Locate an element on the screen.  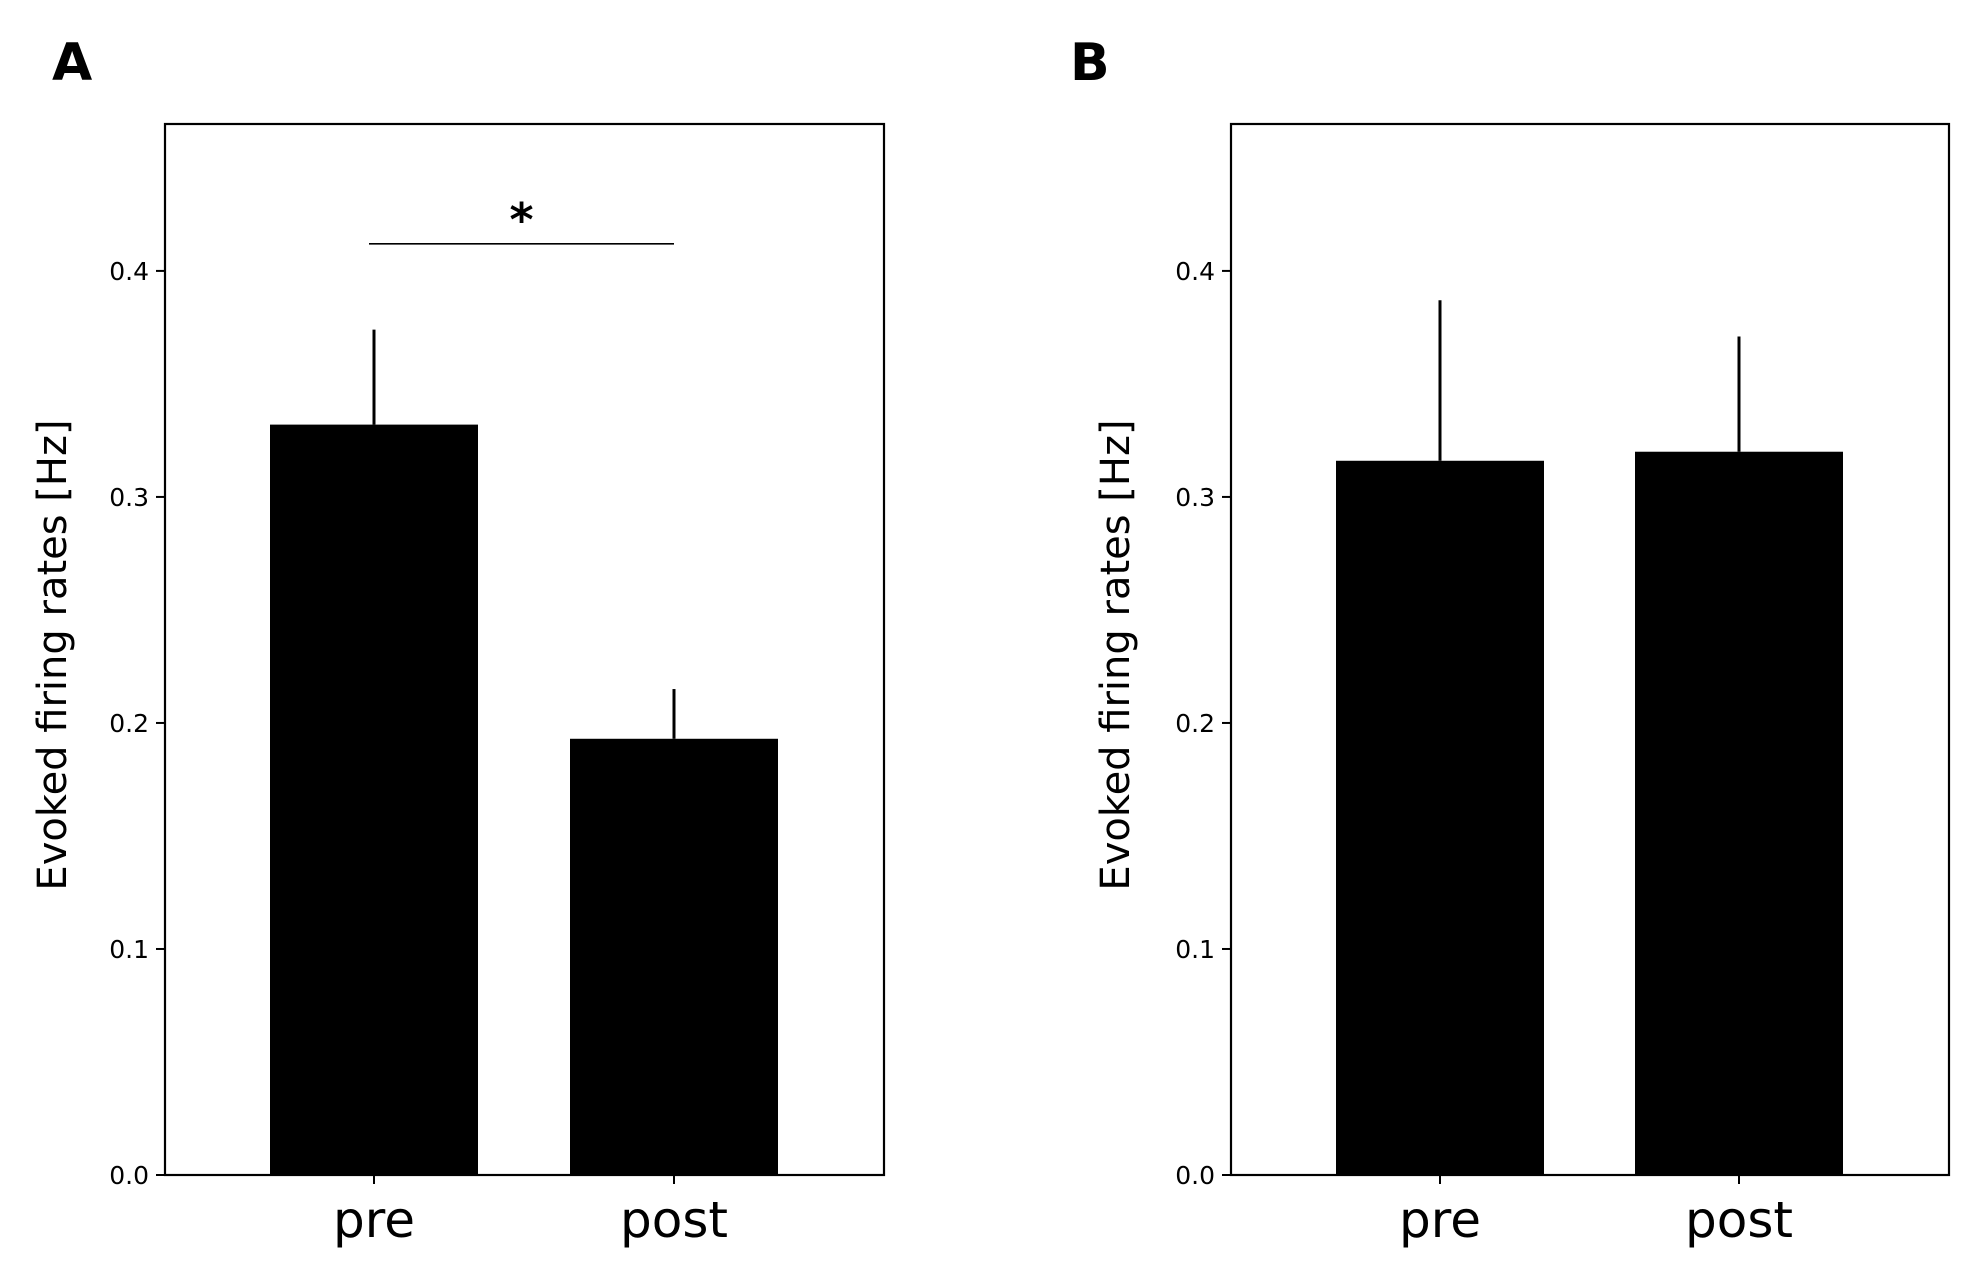
x-tick-label-pre-b: pre is located at coordinates (1440, 1220).